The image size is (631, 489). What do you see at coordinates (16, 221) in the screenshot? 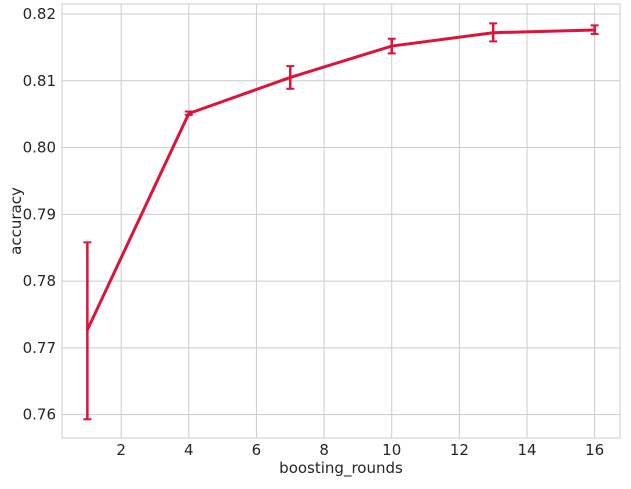
I see `y-axis-label: accuracy` at bounding box center [16, 221].